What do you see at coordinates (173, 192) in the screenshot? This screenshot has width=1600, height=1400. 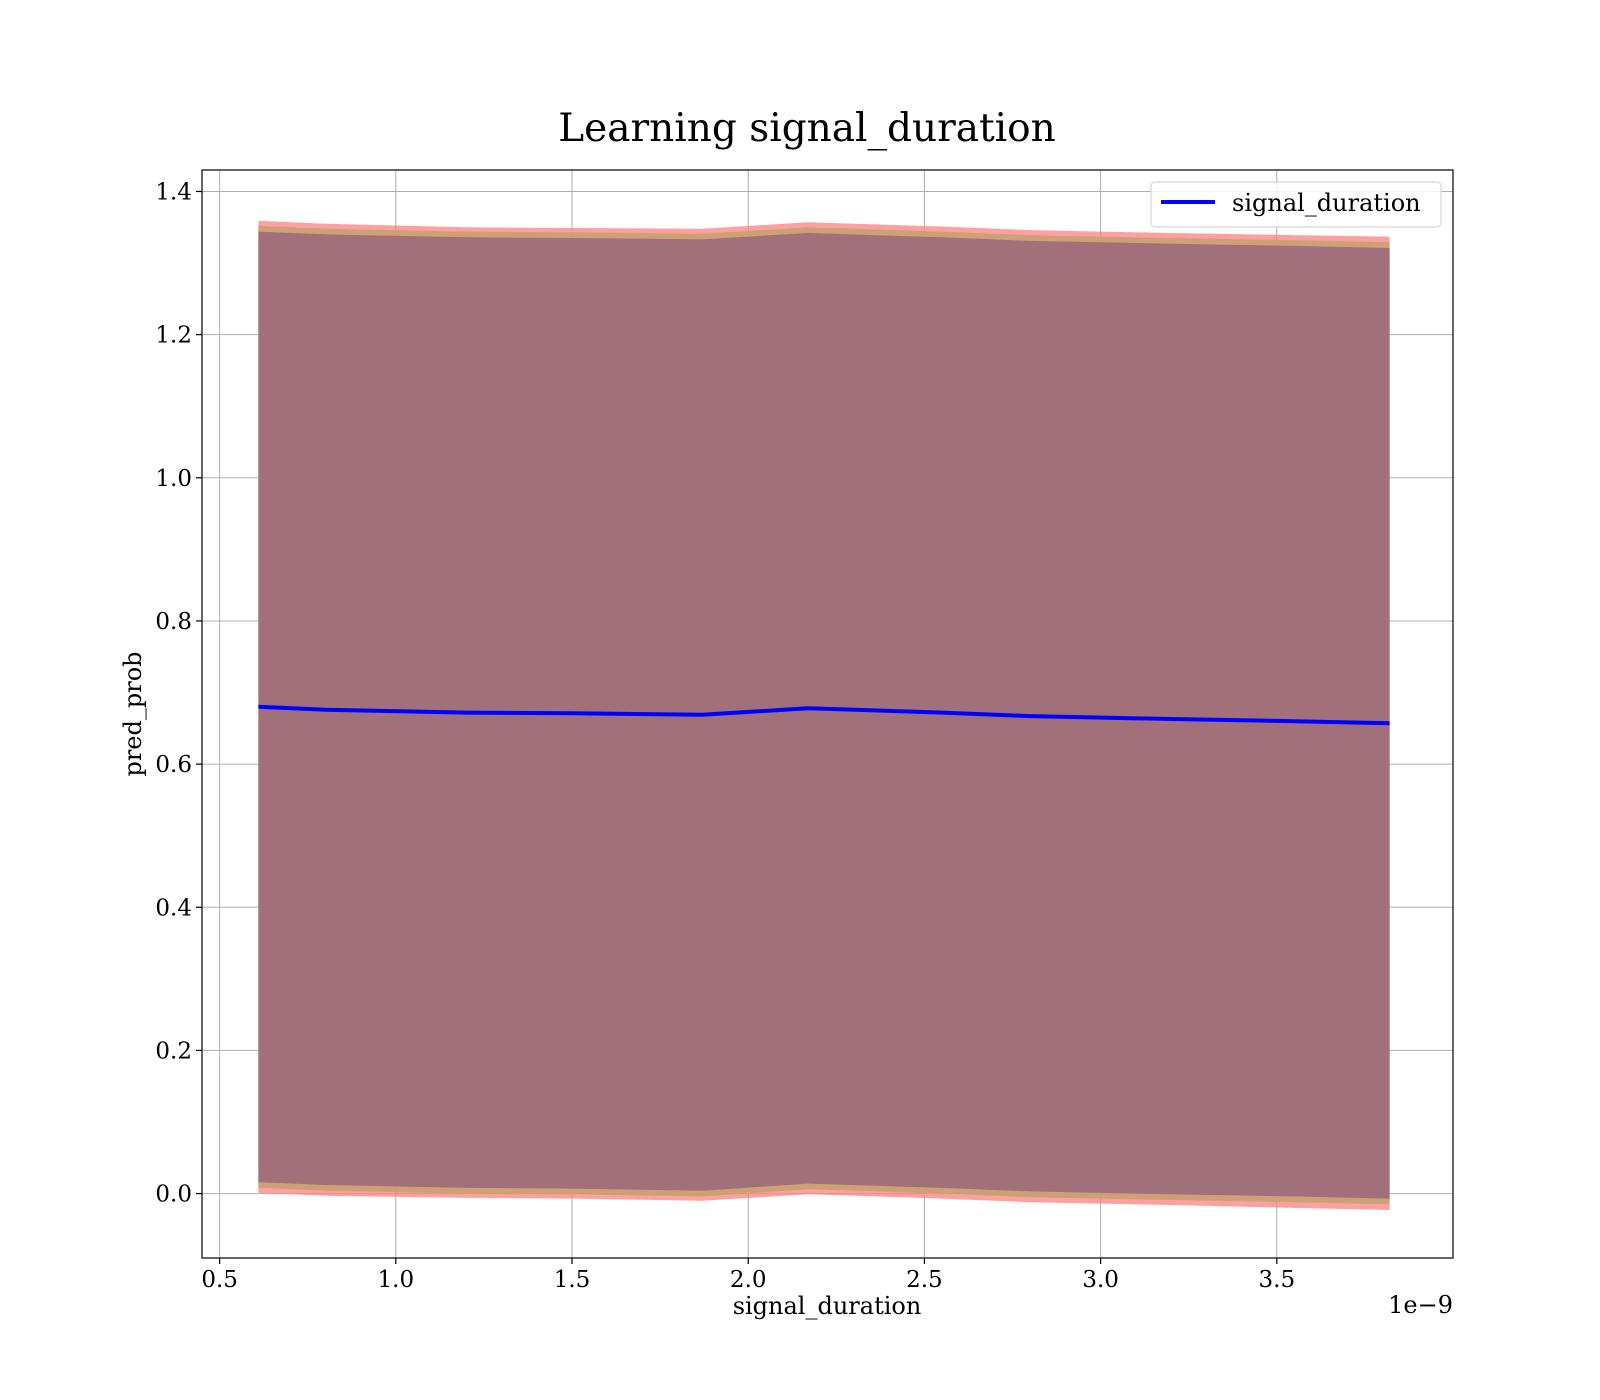 I see `y-tick-label: 1.4` at bounding box center [173, 192].